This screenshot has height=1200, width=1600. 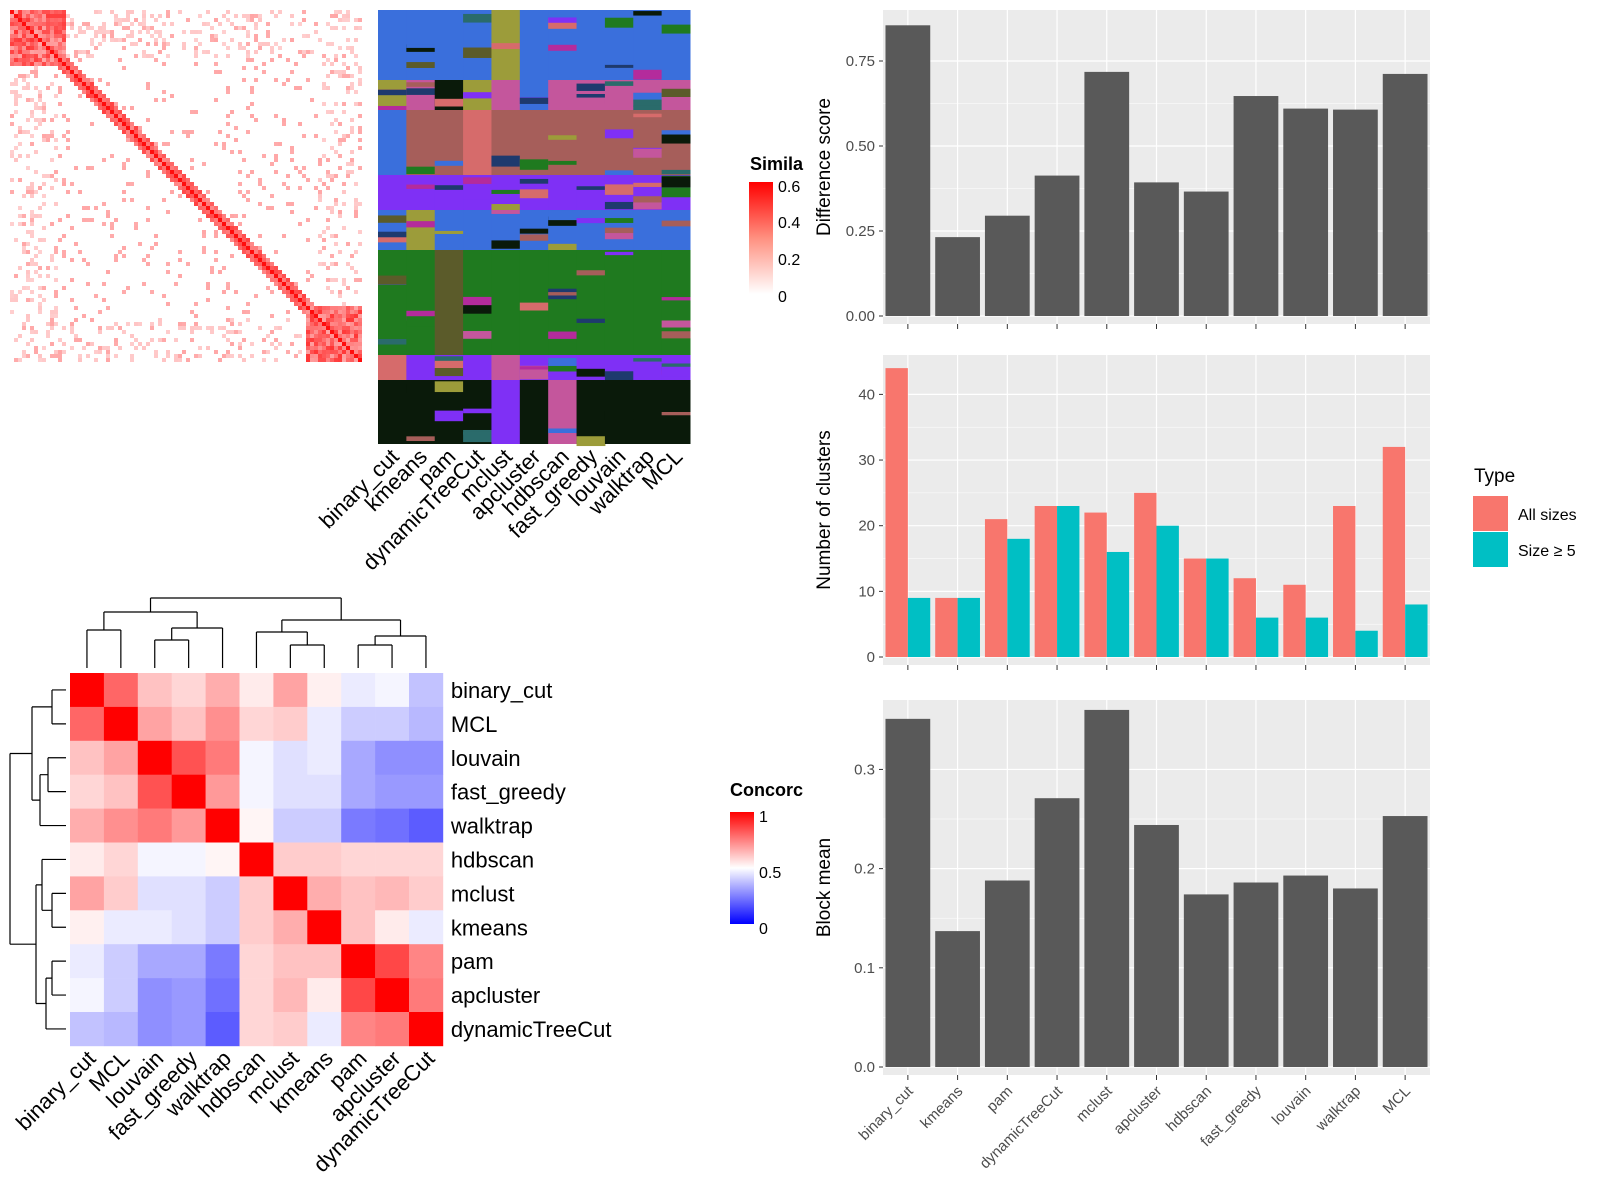 I want to click on bar, so click(x=1007, y=973).